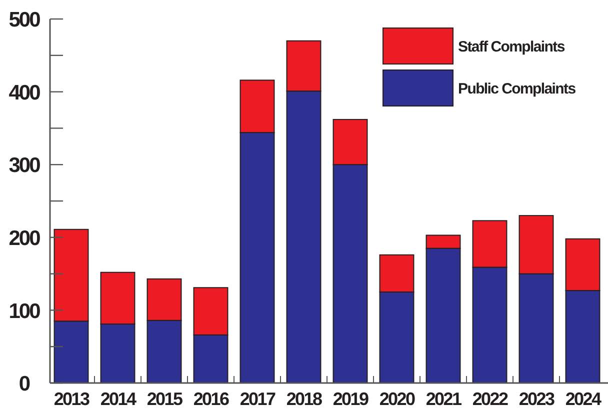 The width and height of the screenshot is (608, 413). What do you see at coordinates (211, 399) in the screenshot?
I see `x-tick-label: 2016` at bounding box center [211, 399].